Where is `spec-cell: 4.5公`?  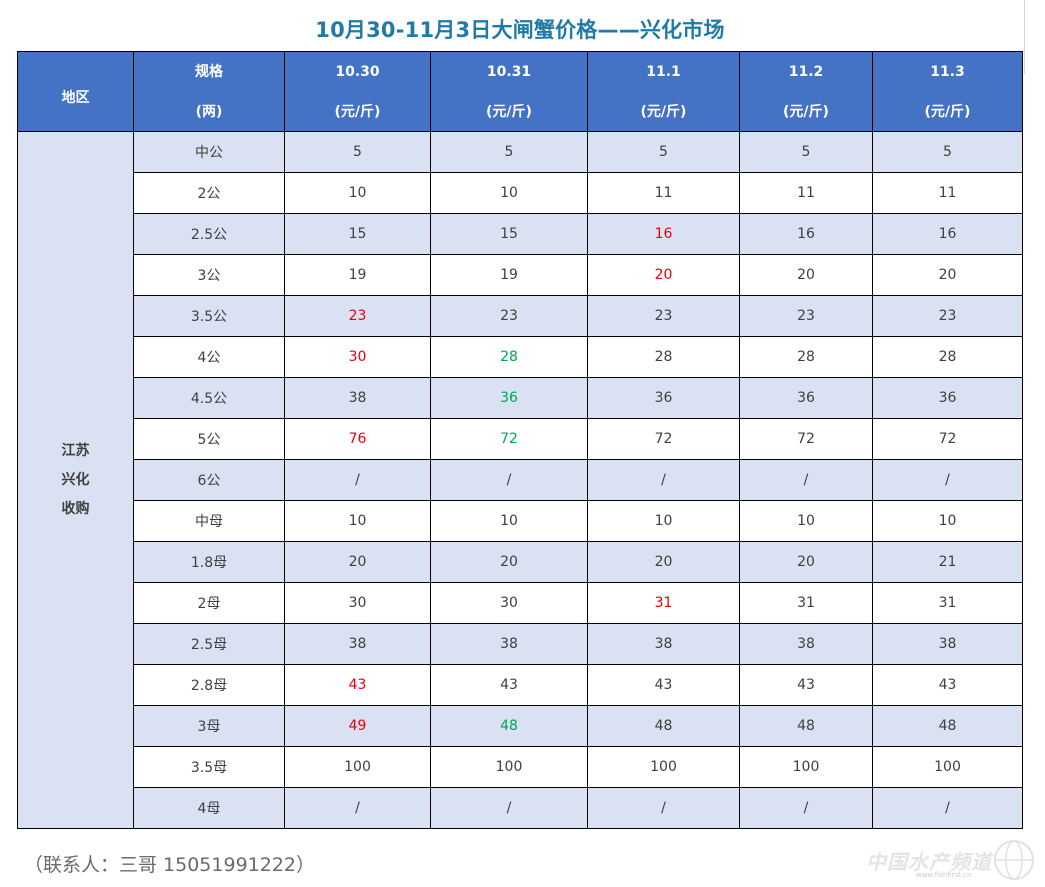
spec-cell: 4.5公 is located at coordinates (209, 398).